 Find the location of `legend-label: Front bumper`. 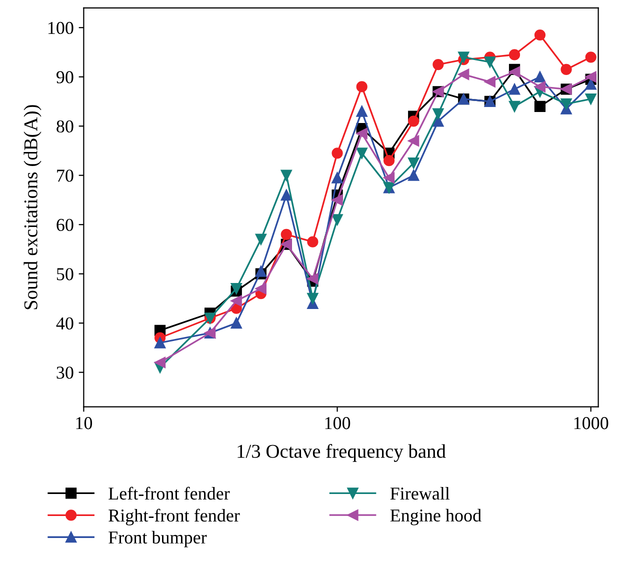

legend-label: Front bumper is located at coordinates (157, 539).